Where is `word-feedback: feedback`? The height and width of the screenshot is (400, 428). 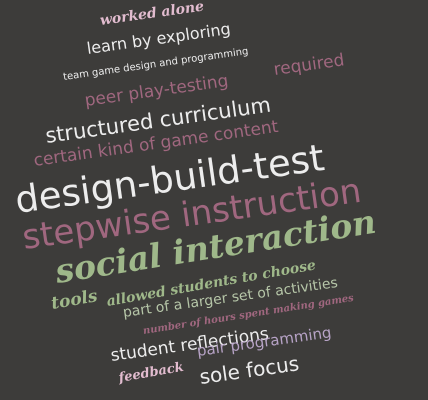
word-feedback: feedback is located at coordinates (151, 372).